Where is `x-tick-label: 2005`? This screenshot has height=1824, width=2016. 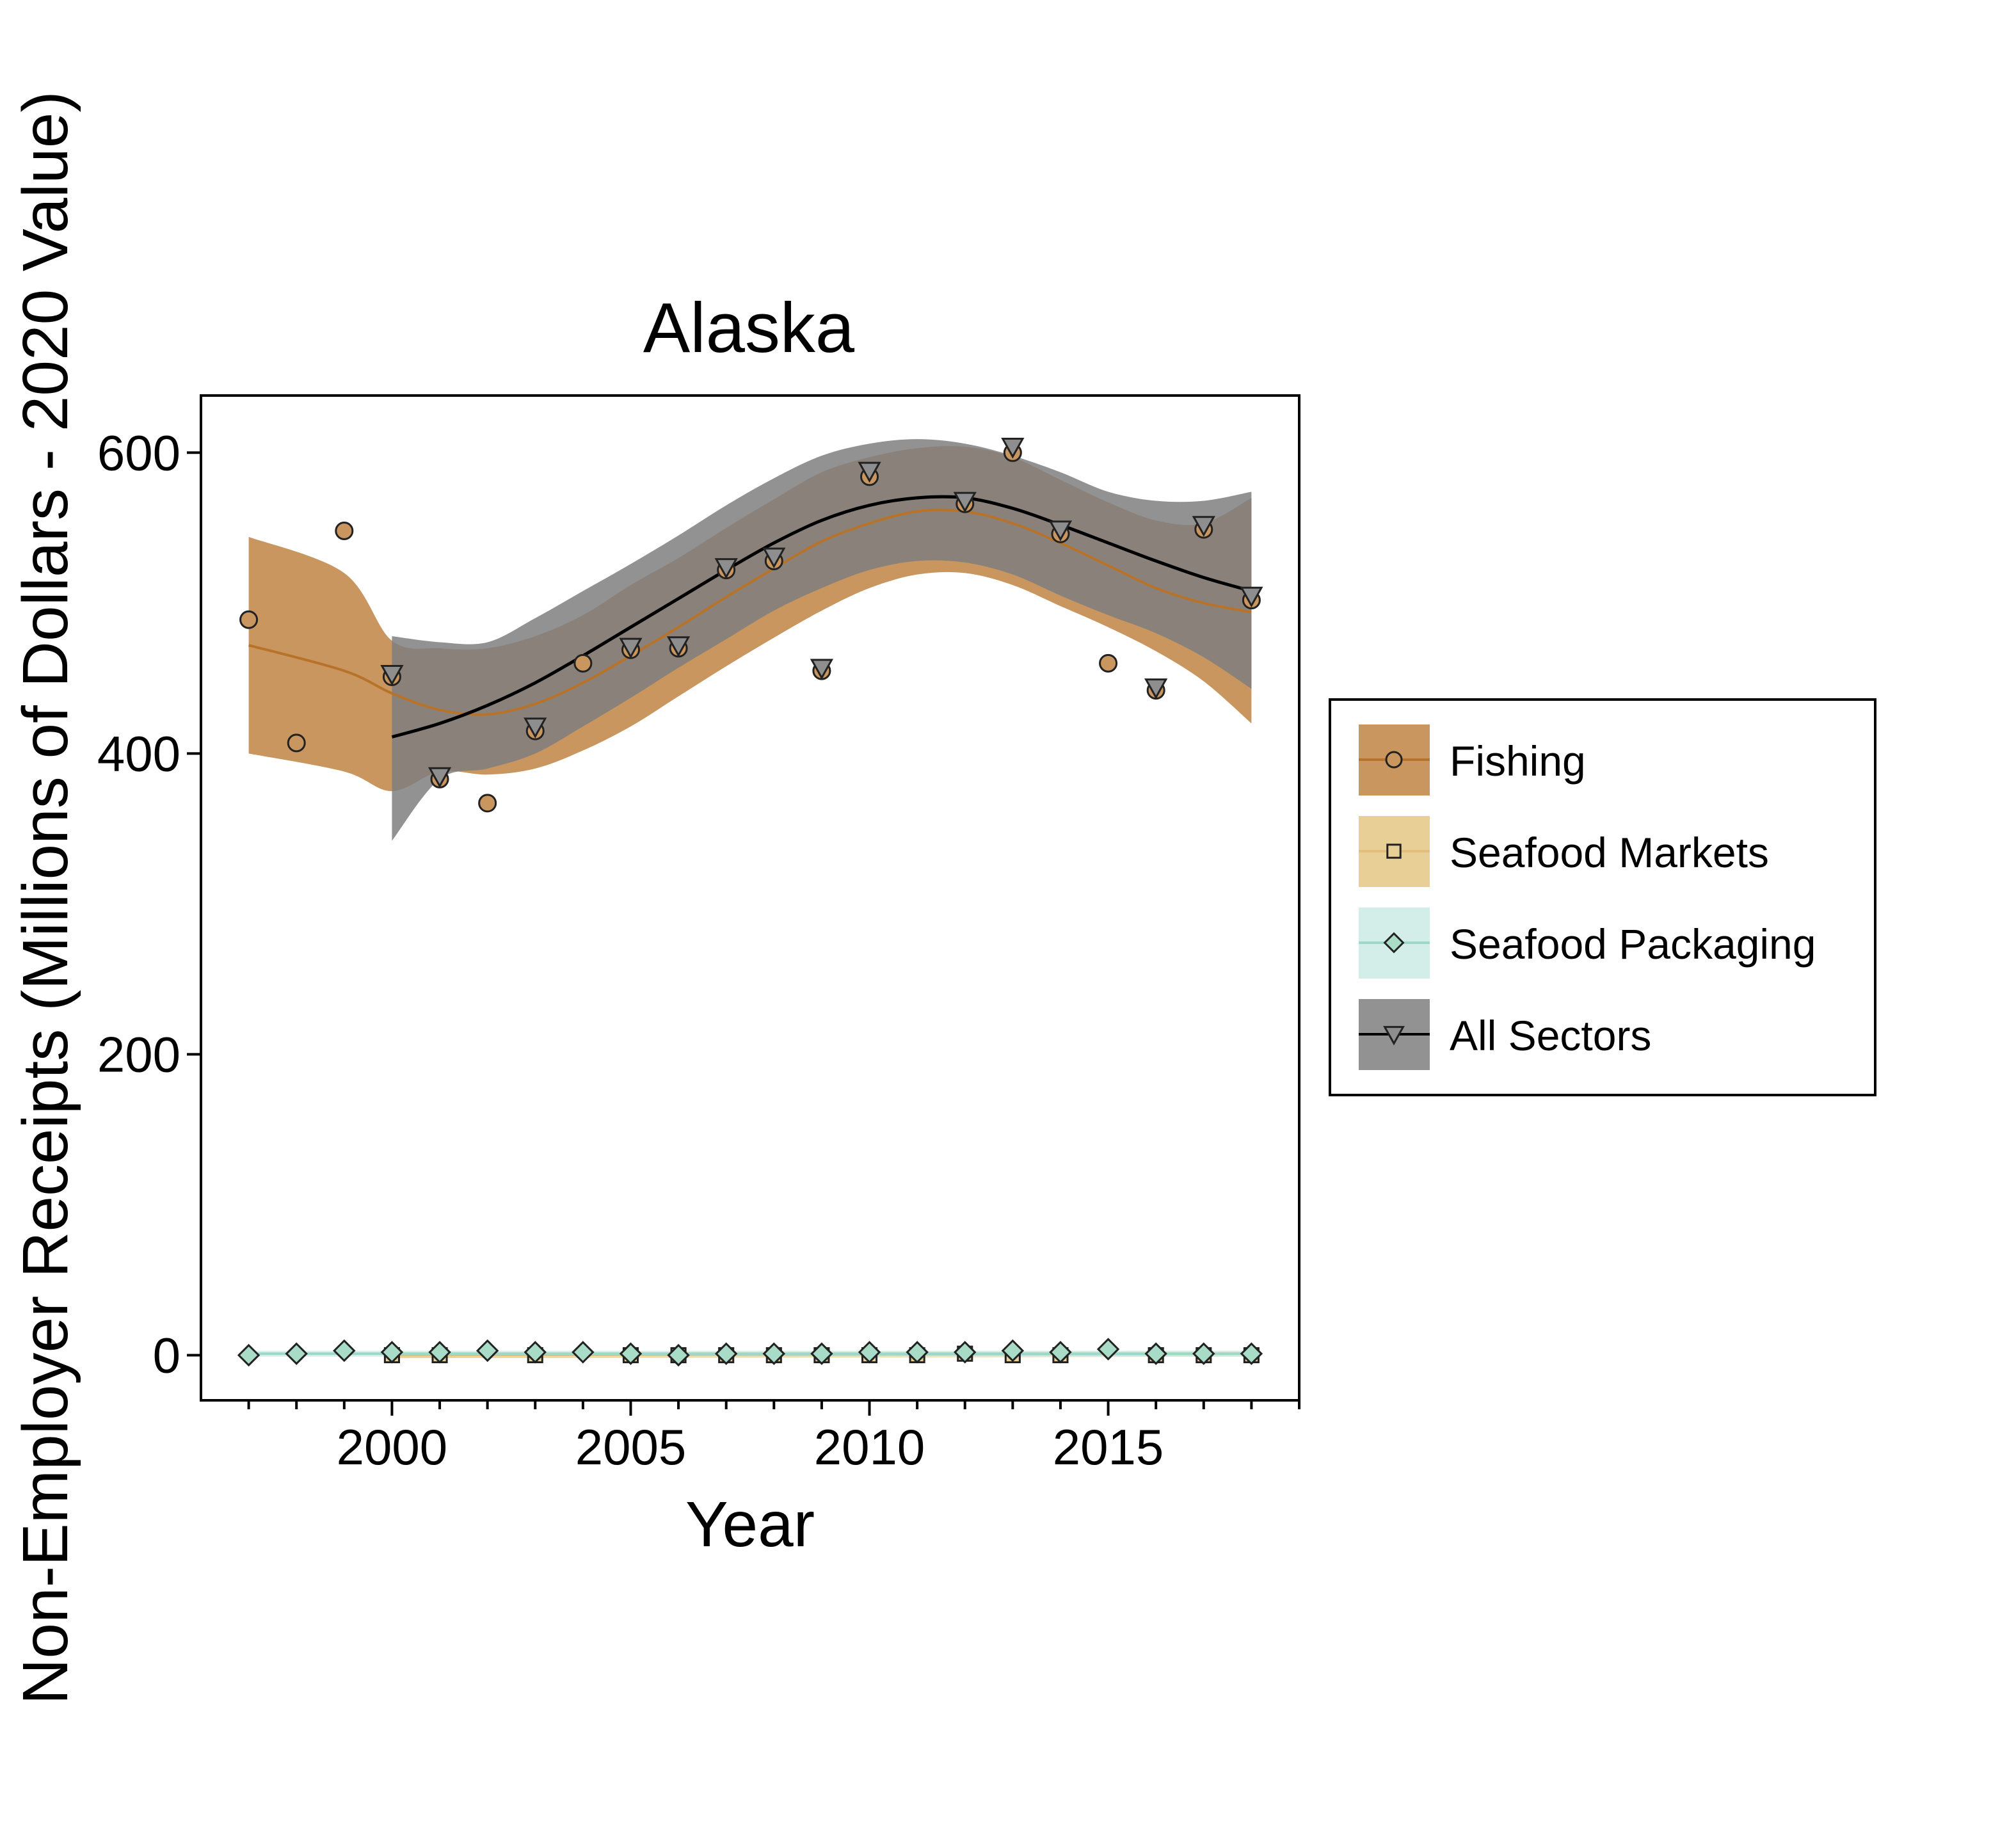 x-tick-label: 2005 is located at coordinates (631, 1447).